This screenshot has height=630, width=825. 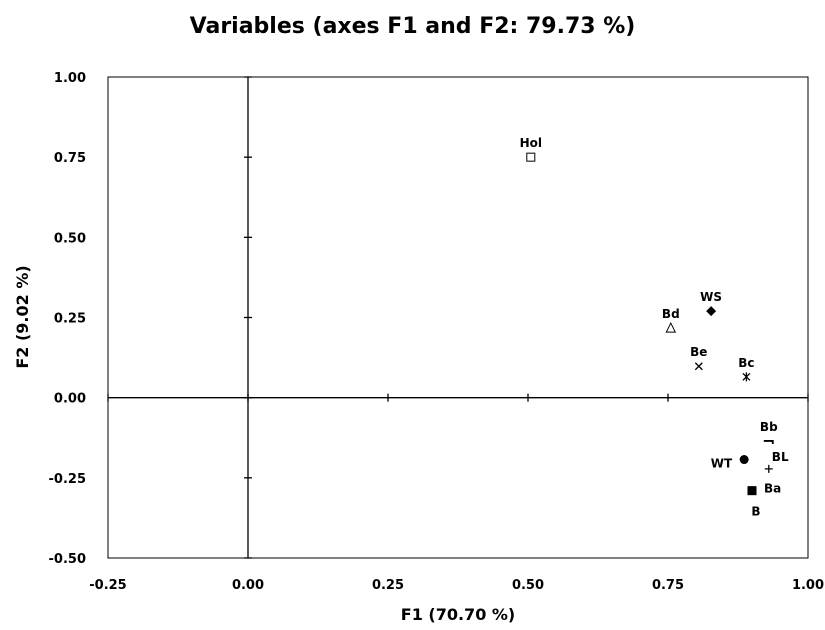 What do you see at coordinates (531, 157) in the screenshot?
I see `point-hol-marker` at bounding box center [531, 157].